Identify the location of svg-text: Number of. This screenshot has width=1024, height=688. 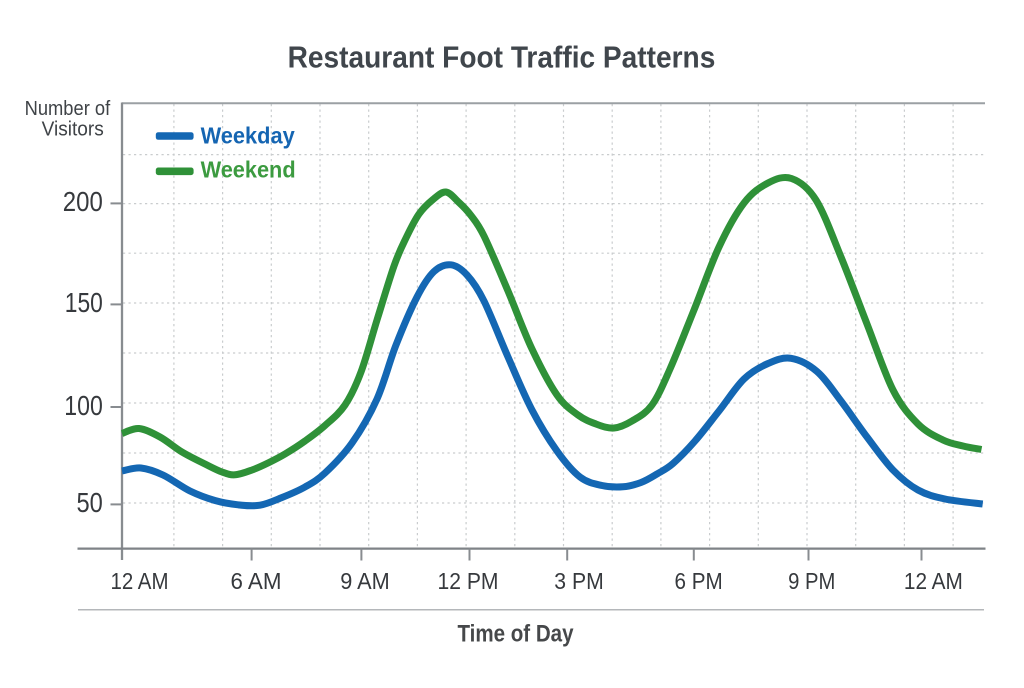
(68, 109).